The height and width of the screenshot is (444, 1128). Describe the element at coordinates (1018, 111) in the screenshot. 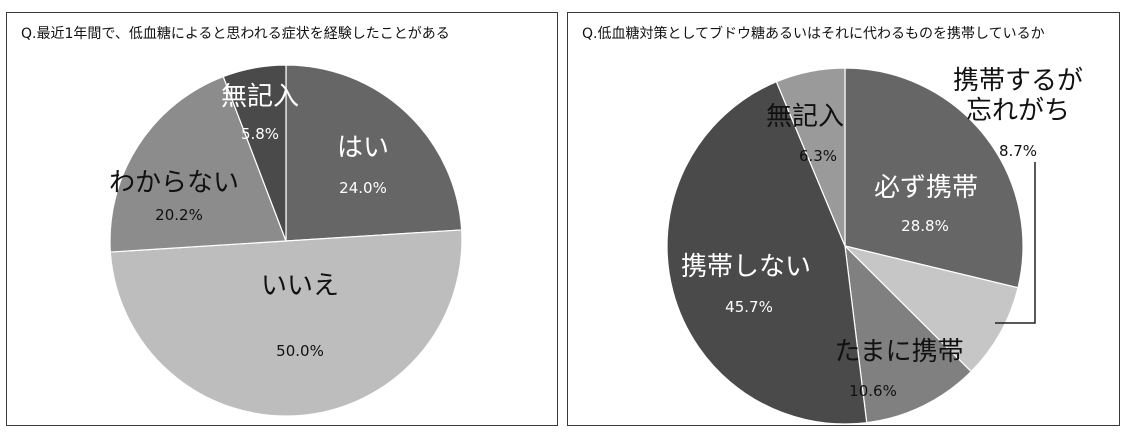

I see `slice-label-2-line2: 忘れがち` at that location.